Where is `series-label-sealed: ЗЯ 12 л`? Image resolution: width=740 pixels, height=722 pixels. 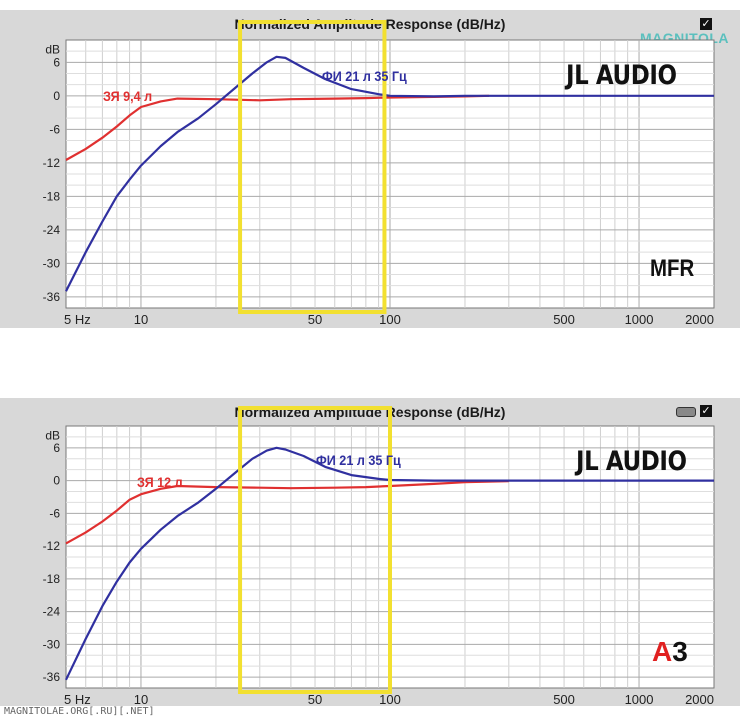
series-label-sealed: ЗЯ 12 л is located at coordinates (160, 482).